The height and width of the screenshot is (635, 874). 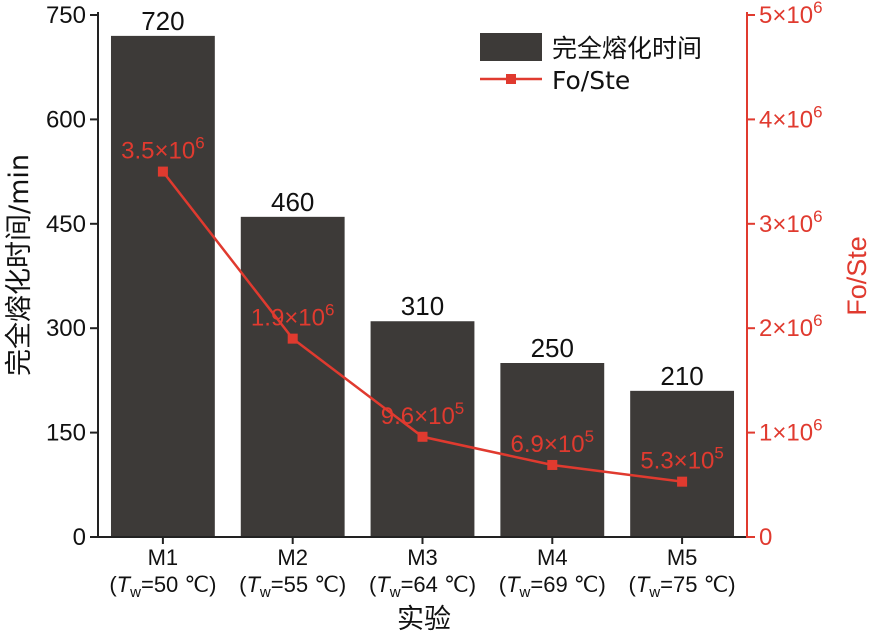 I want to click on category-label: M2, so click(x=292, y=557).